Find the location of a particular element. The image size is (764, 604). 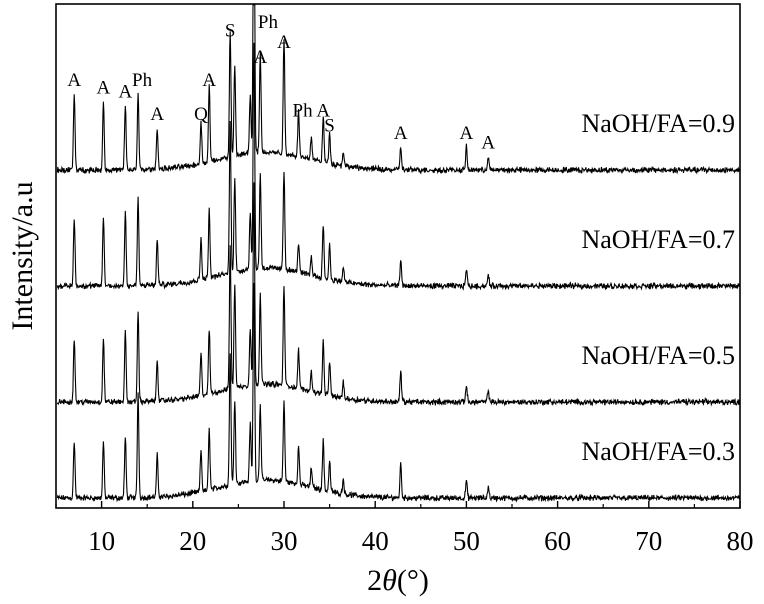

x-axis-label: 2θ(°) is located at coordinates (398, 580).